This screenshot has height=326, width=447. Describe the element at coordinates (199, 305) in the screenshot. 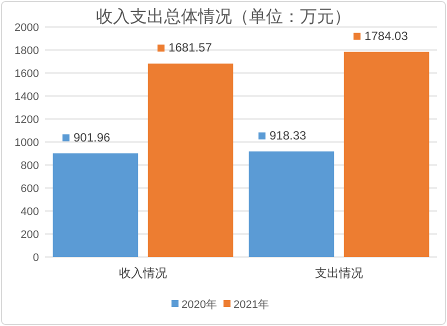

I see `legend-label: 2020年` at that location.